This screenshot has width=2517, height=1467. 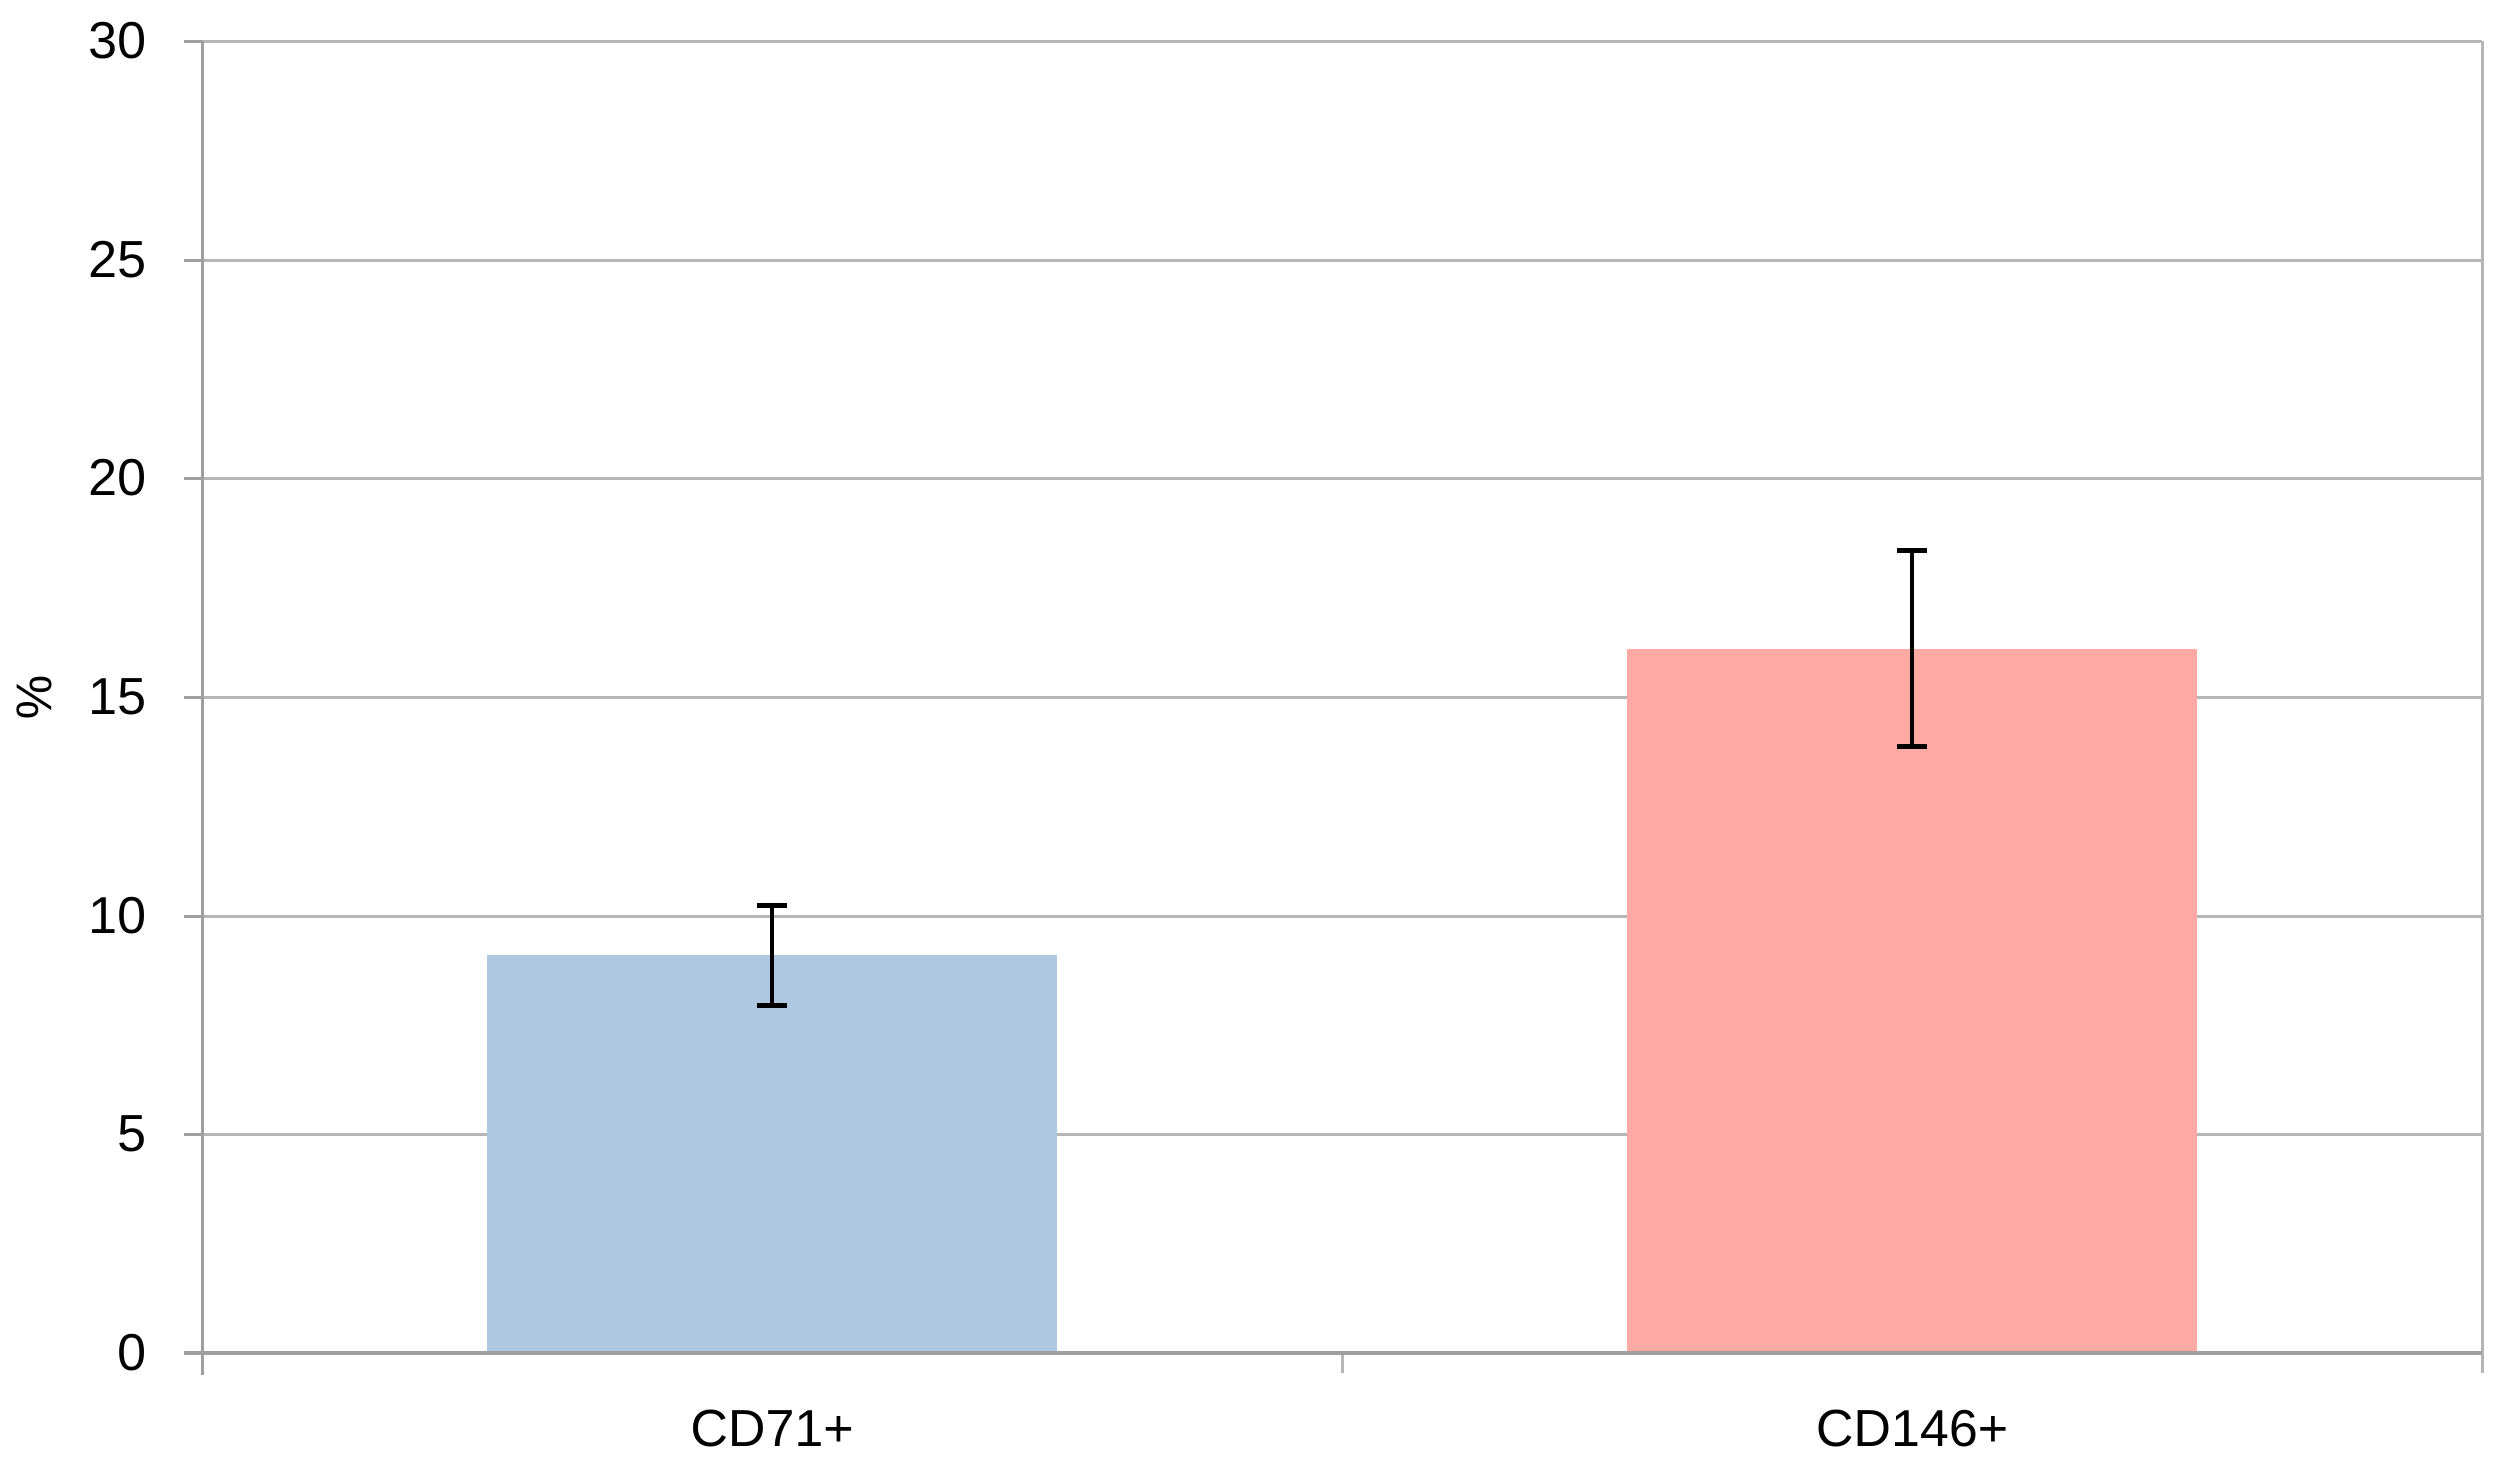 I want to click on bar-cd146, so click(x=1912, y=1001).